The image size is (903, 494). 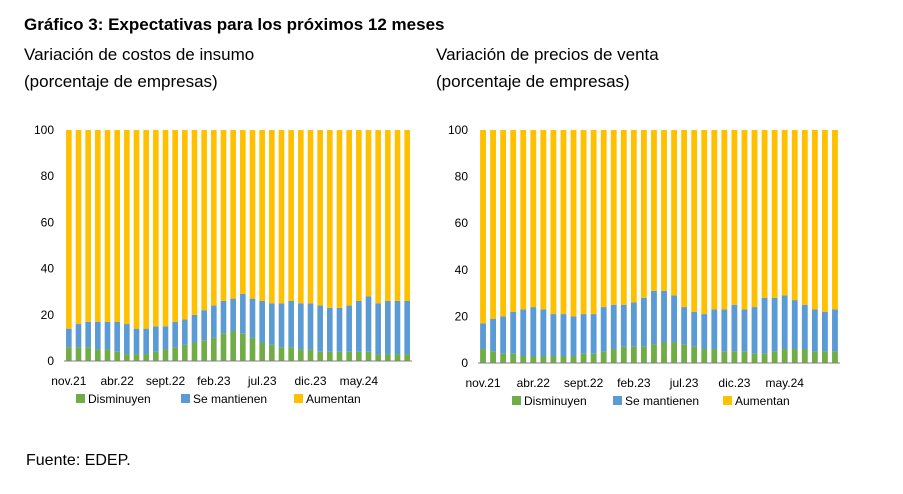 I want to click on y-tick-label: 80, so click(x=462, y=177).